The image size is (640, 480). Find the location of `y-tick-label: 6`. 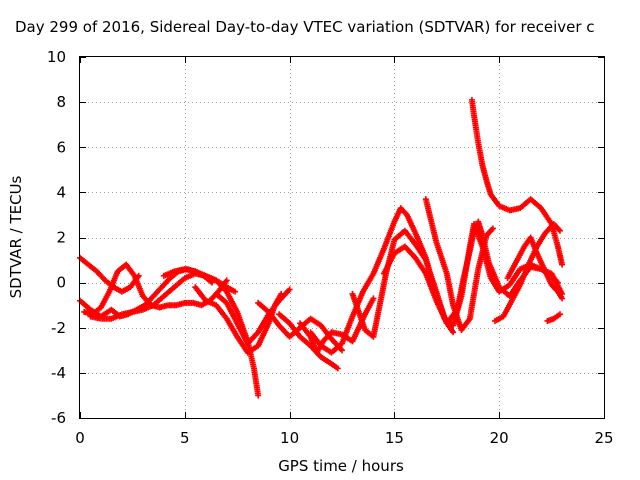

y-tick-label: 6 is located at coordinates (61, 147).